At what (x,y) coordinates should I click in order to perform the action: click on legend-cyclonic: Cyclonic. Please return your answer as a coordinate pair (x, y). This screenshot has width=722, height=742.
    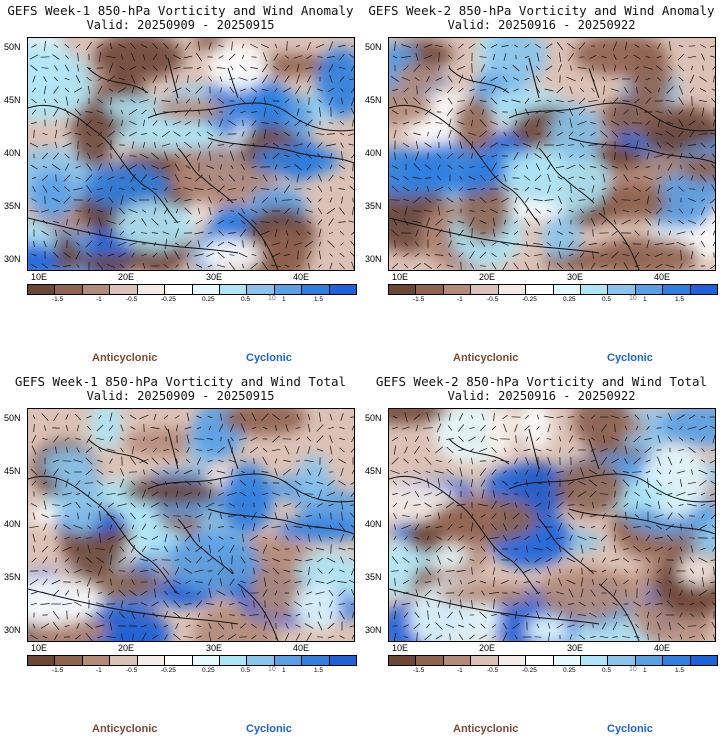
    Looking at the image, I should click on (269, 358).